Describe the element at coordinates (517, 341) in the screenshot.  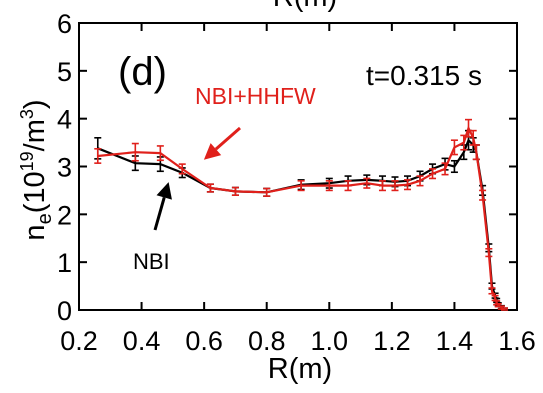
I see `x-tick-label: 1.6` at that location.